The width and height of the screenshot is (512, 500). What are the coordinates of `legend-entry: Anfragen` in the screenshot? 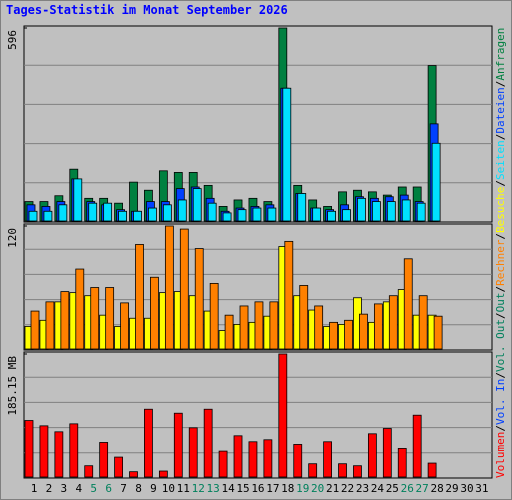 It's located at (500, 54).